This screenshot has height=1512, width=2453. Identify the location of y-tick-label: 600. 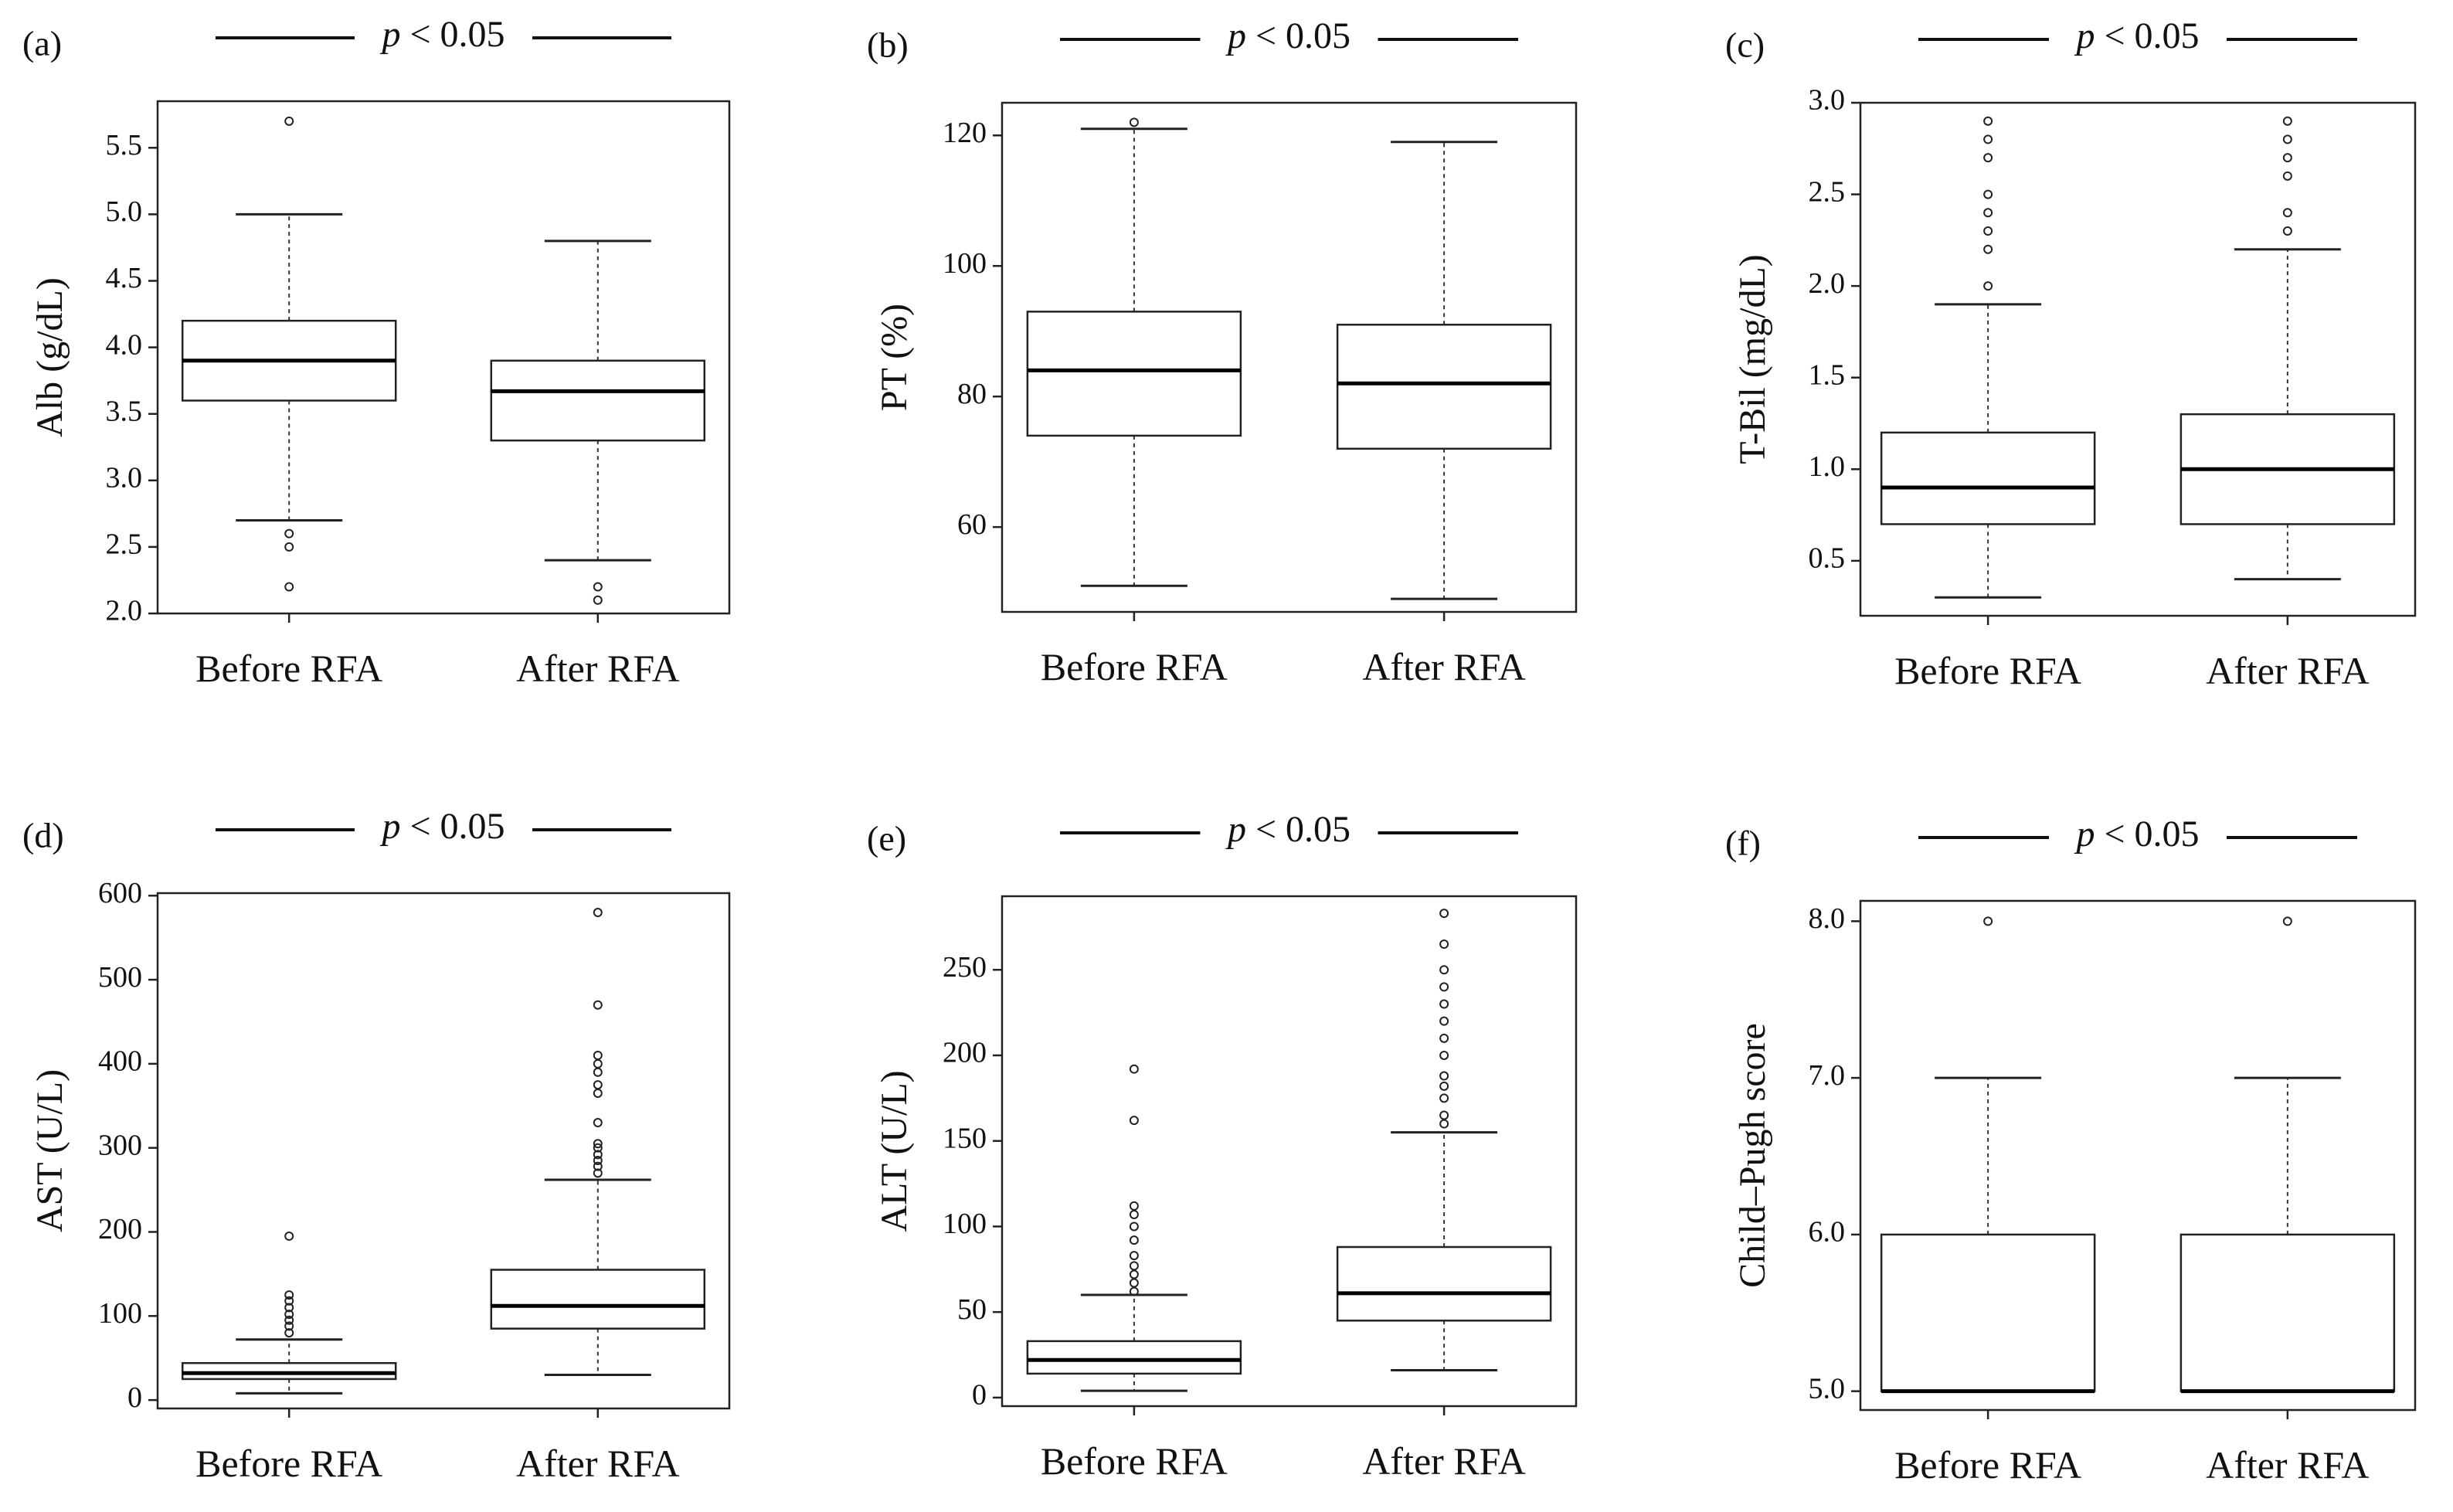
(120, 893).